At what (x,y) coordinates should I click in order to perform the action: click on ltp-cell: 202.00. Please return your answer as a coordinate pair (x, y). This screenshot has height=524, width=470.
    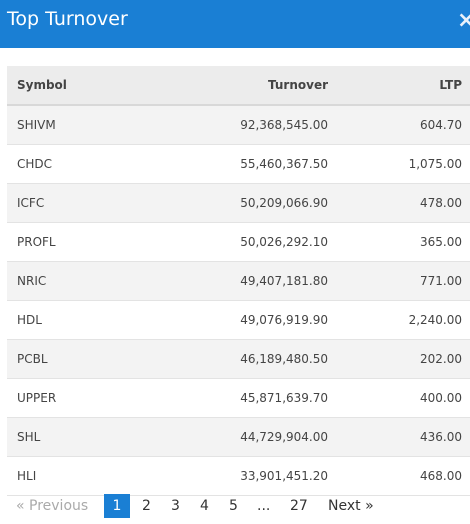
    Looking at the image, I should click on (399, 359).